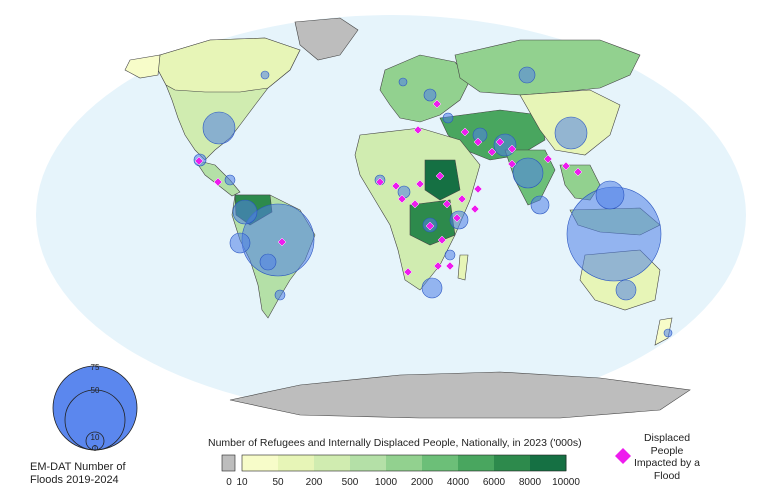  I want to click on diamond-mexico, so click(199, 161).